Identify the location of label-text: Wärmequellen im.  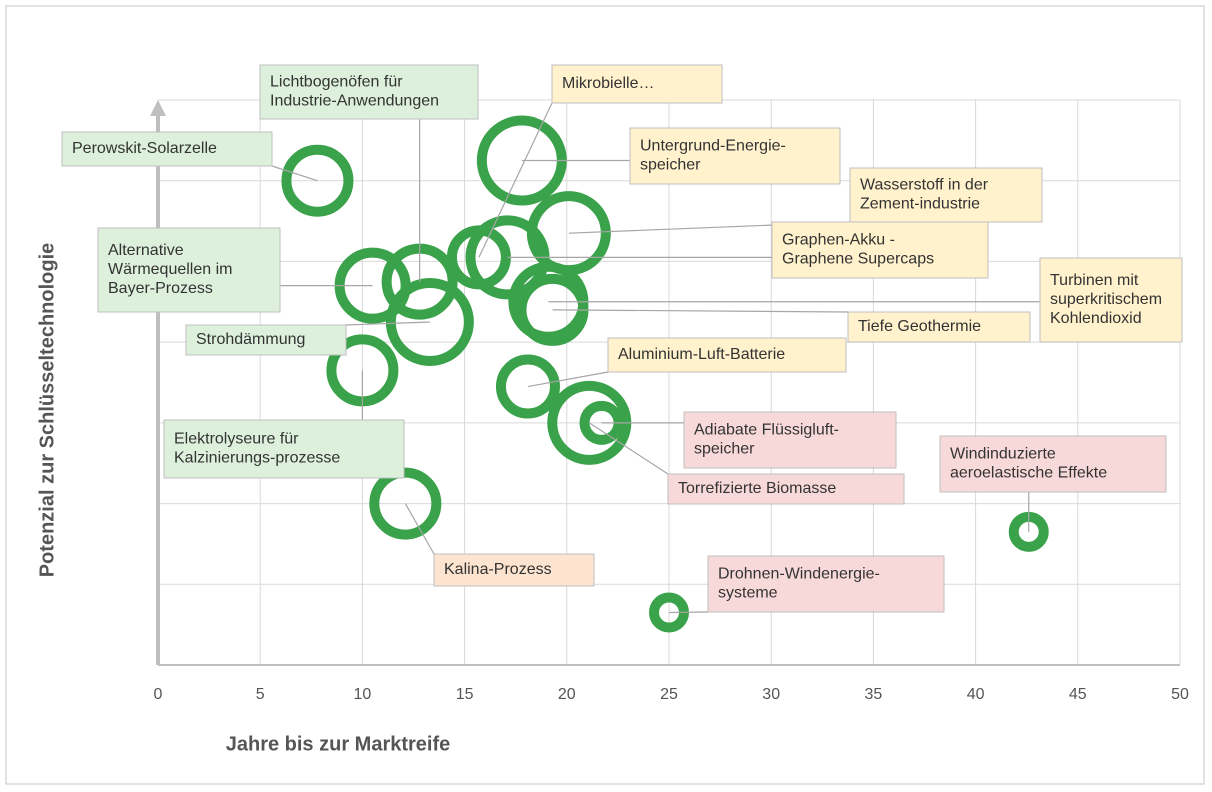
(170, 269).